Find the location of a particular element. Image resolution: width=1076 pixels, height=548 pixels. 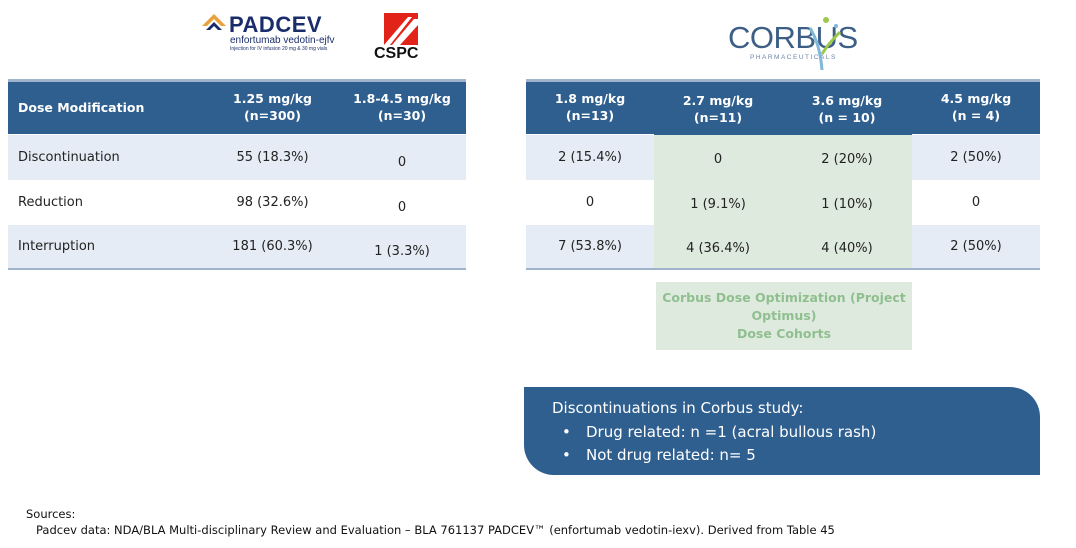

cell-value: 1 (10%) is located at coordinates (847, 204).